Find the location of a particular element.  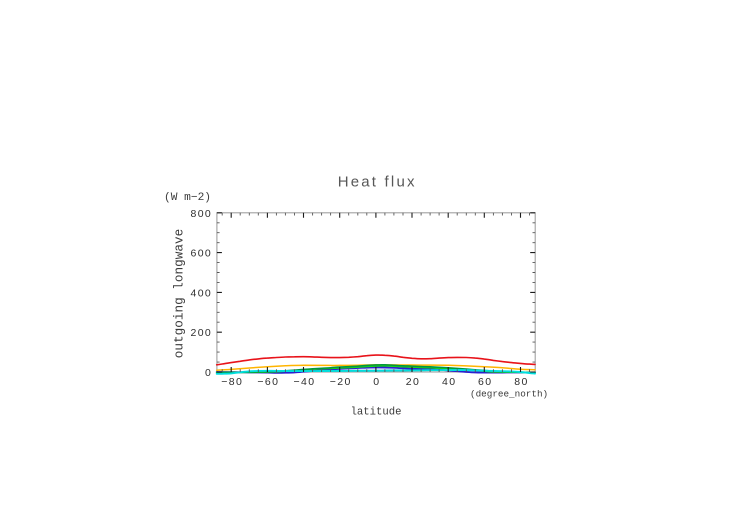

svg-text: (degree_north) is located at coordinates (509, 394).